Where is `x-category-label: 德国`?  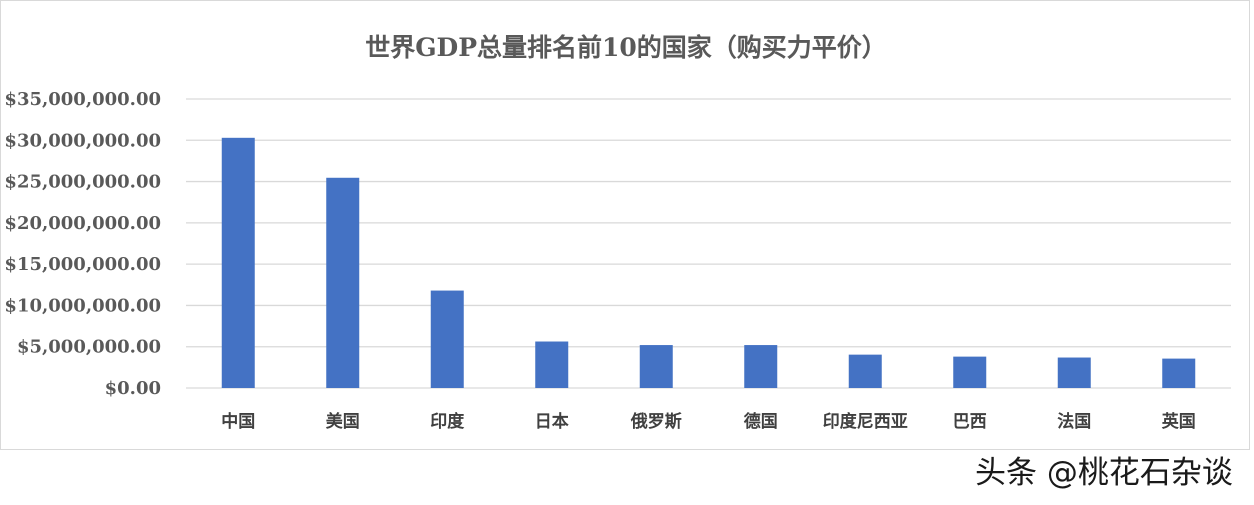
x-category-label: 德国 is located at coordinates (761, 421).